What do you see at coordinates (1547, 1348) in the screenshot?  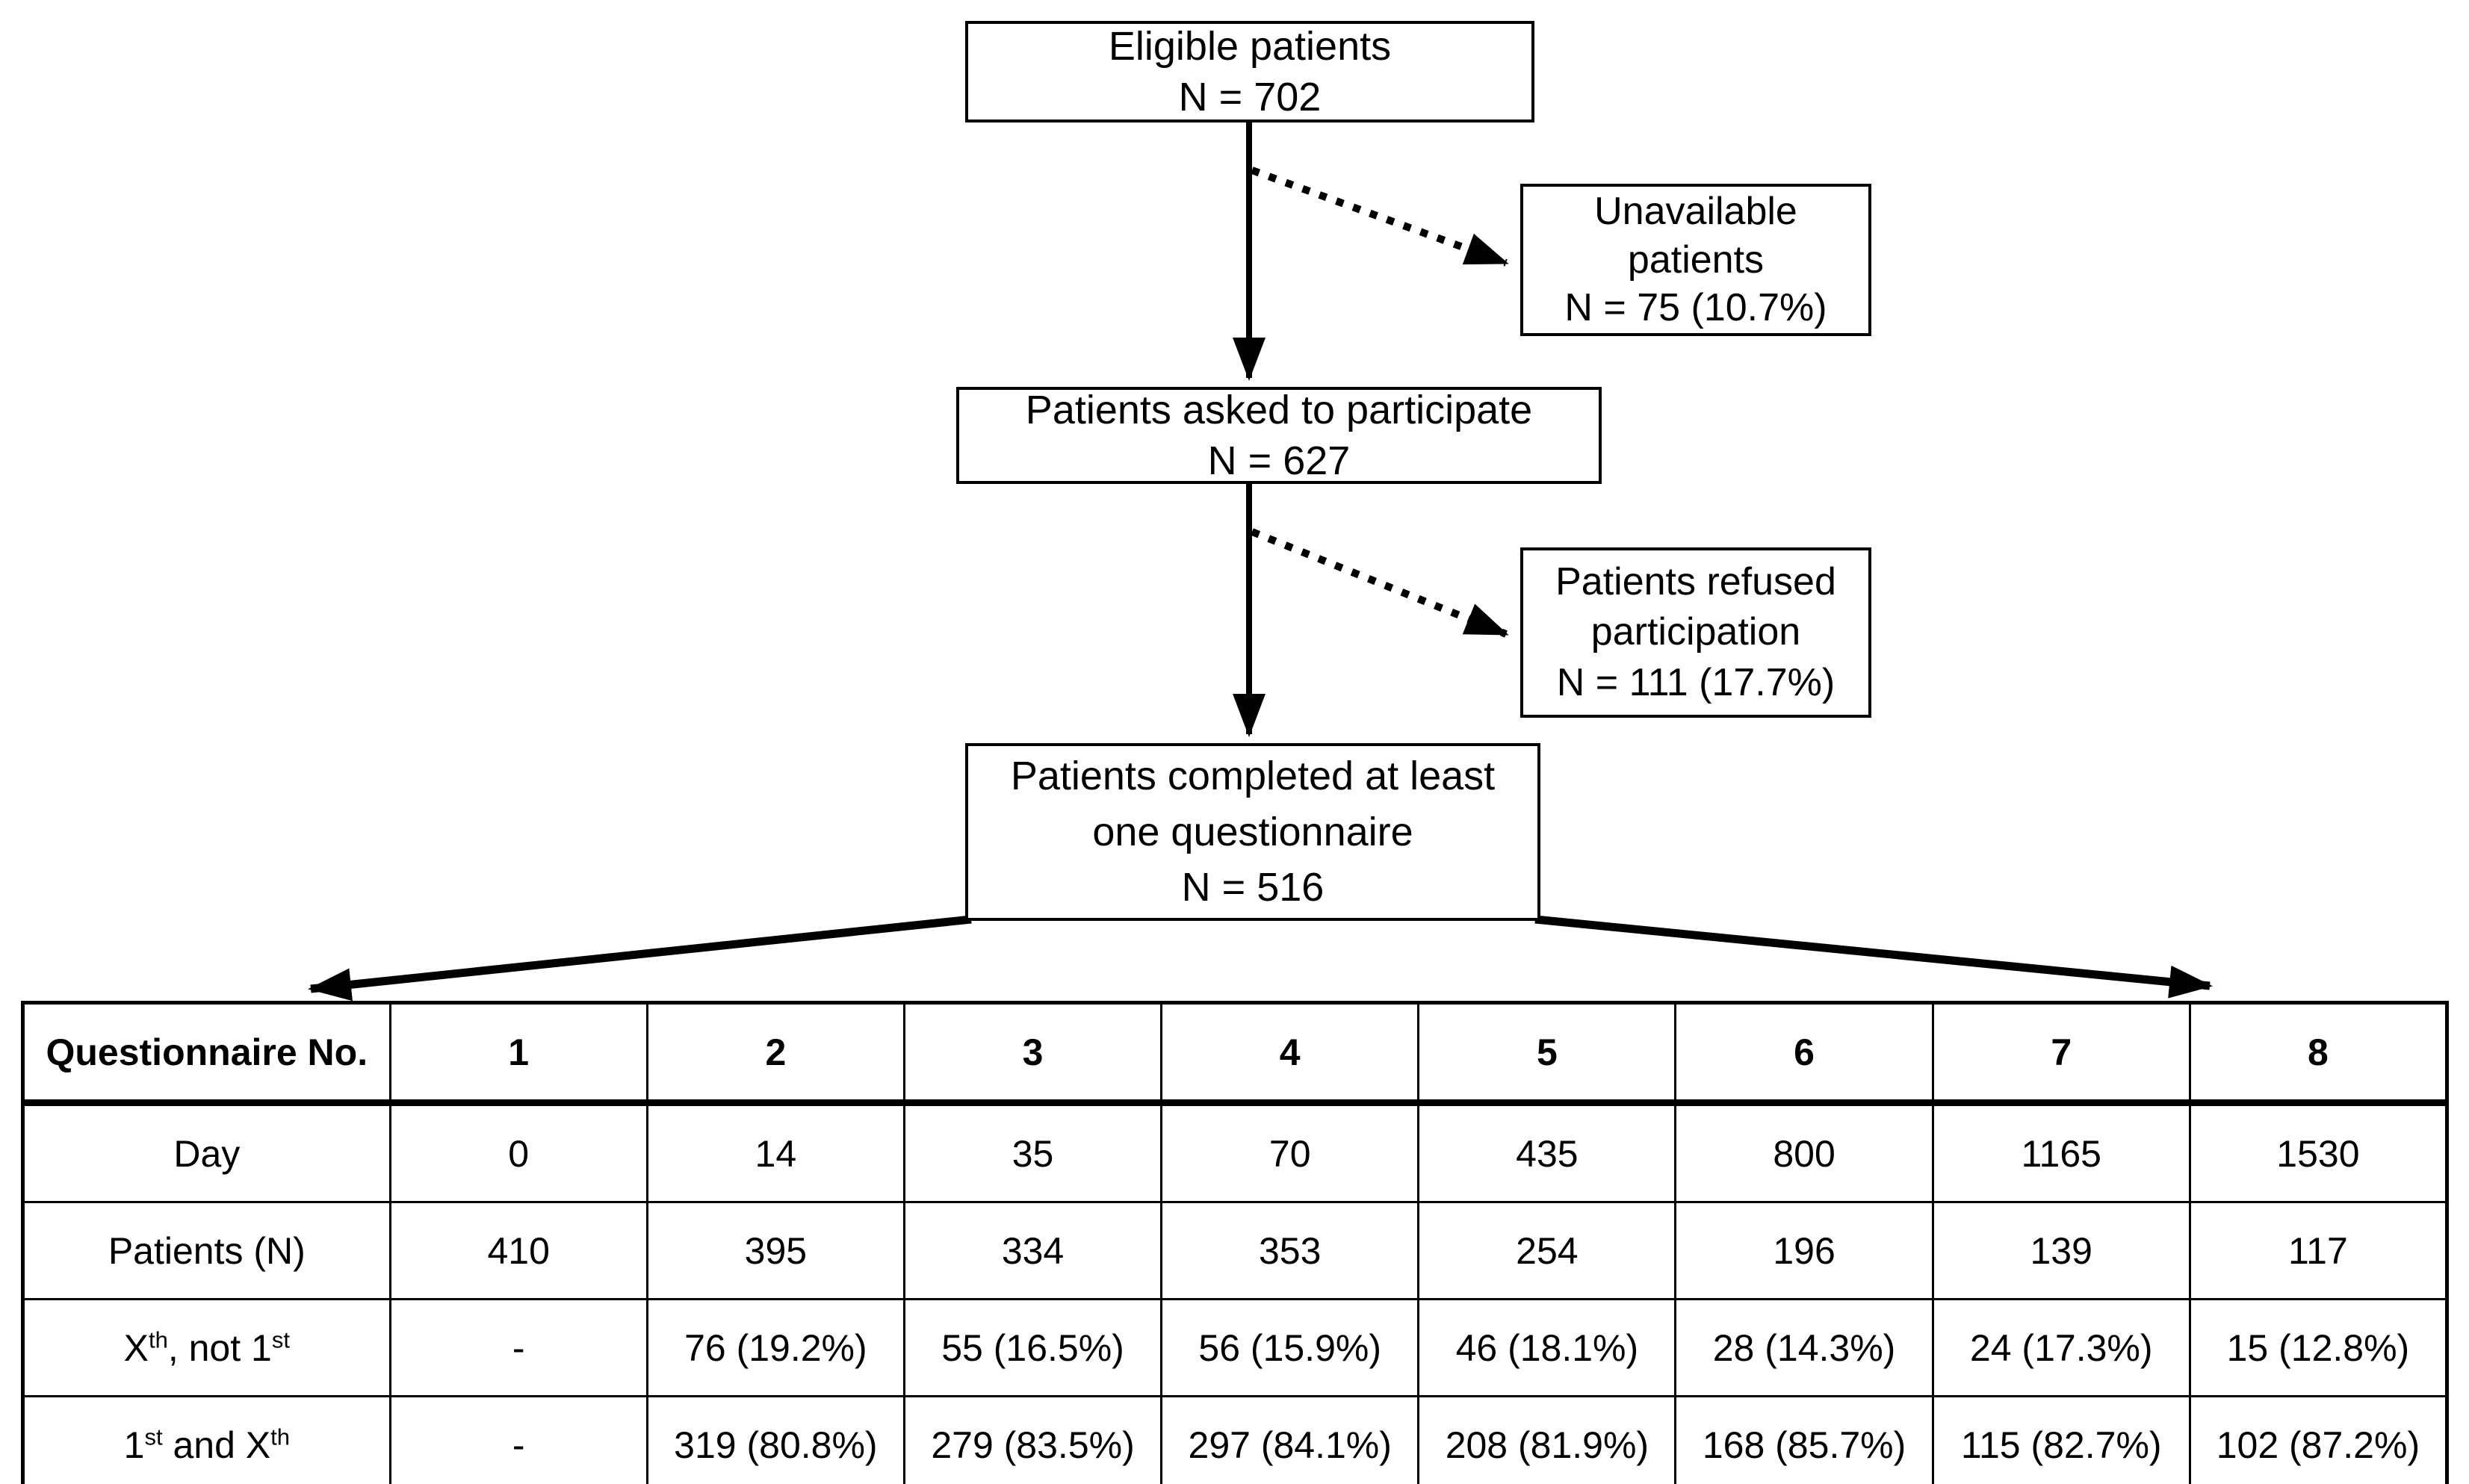 I see `table-cell: 46 (18.1%)` at bounding box center [1547, 1348].